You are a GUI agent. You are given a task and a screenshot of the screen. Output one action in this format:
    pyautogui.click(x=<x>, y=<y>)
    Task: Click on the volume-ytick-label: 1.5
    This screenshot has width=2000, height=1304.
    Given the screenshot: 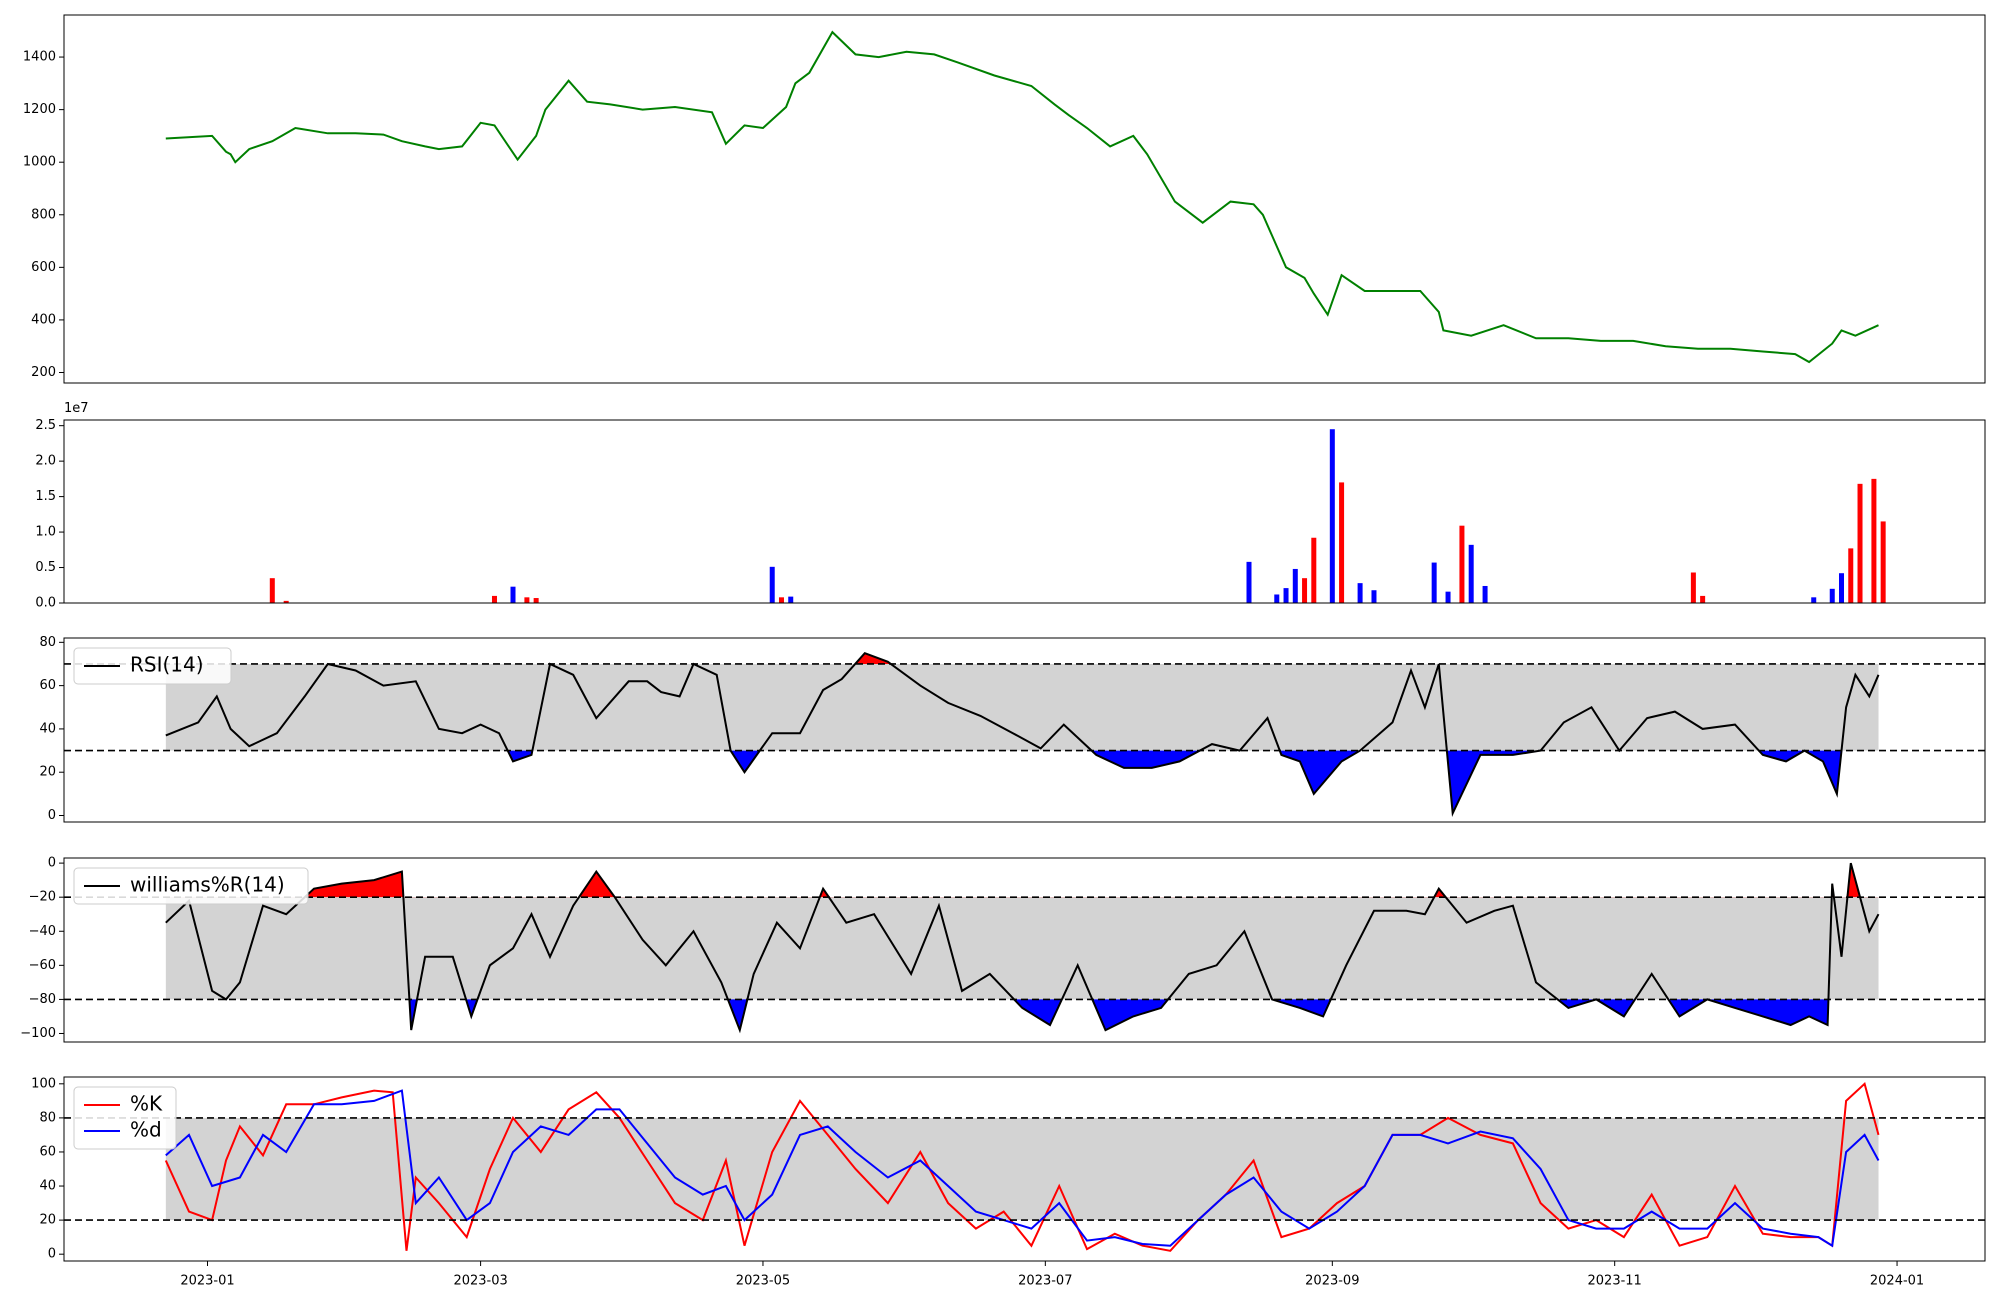 What is the action you would take?
    pyautogui.click(x=45, y=496)
    